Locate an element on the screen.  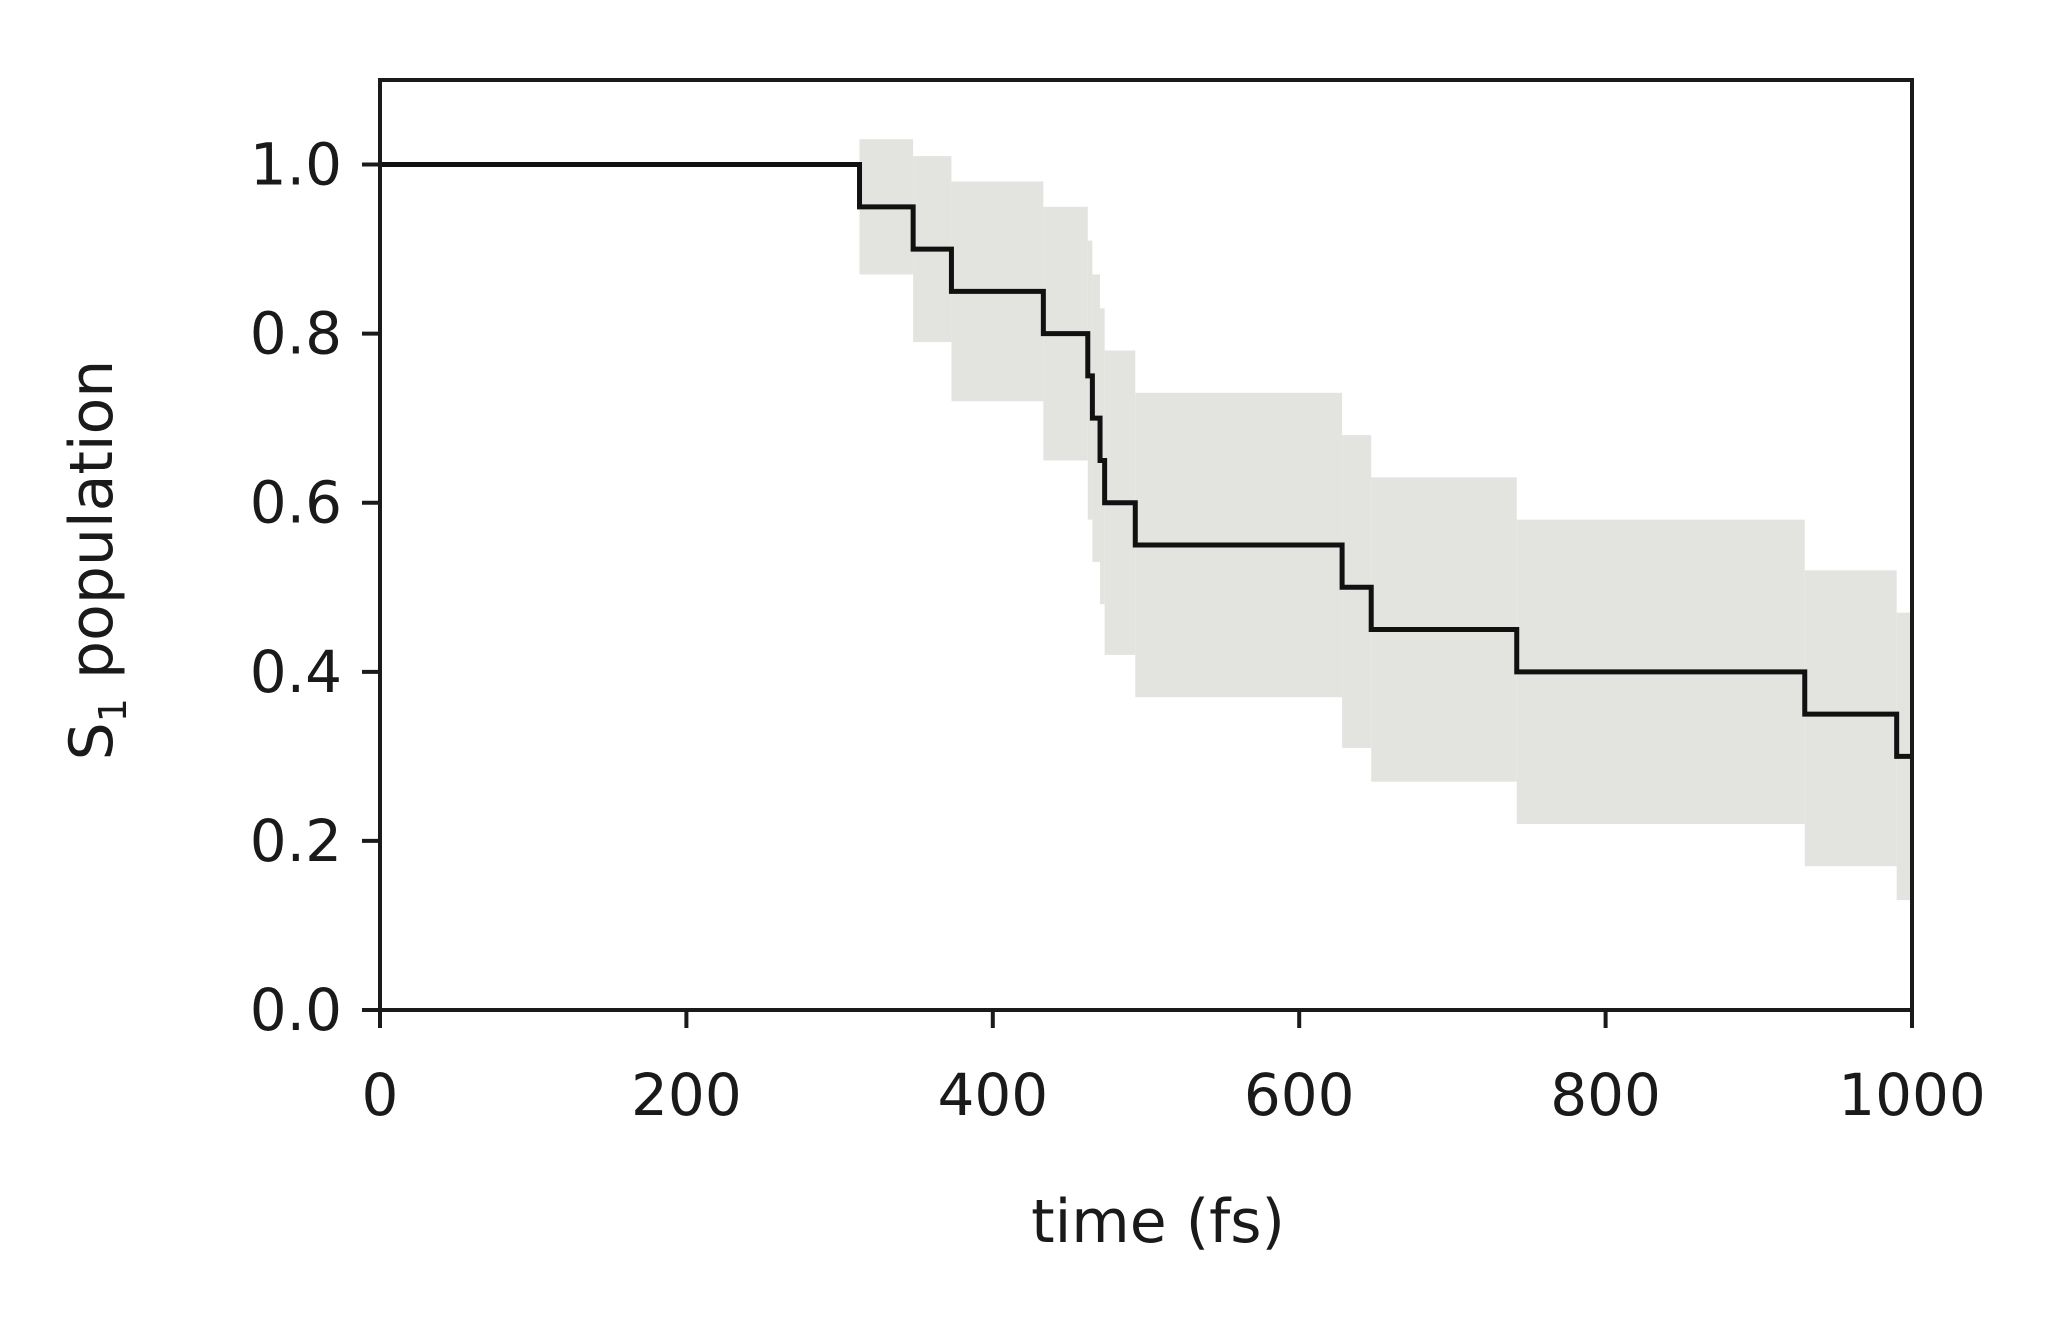
x-axis: 0 200 400 600 800 1000 is located at coordinates (1174, 1069).